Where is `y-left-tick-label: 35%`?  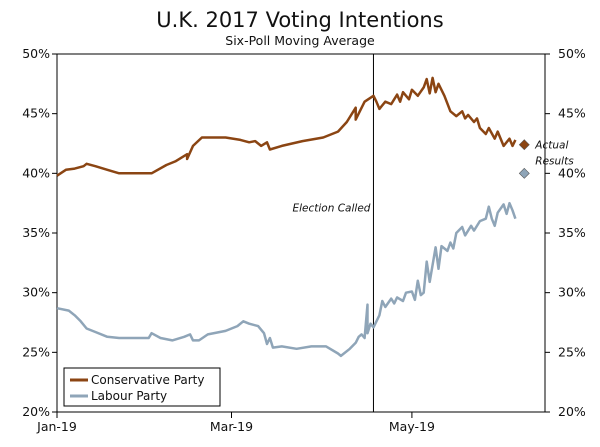 y-left-tick-label: 35% is located at coordinates (36, 232).